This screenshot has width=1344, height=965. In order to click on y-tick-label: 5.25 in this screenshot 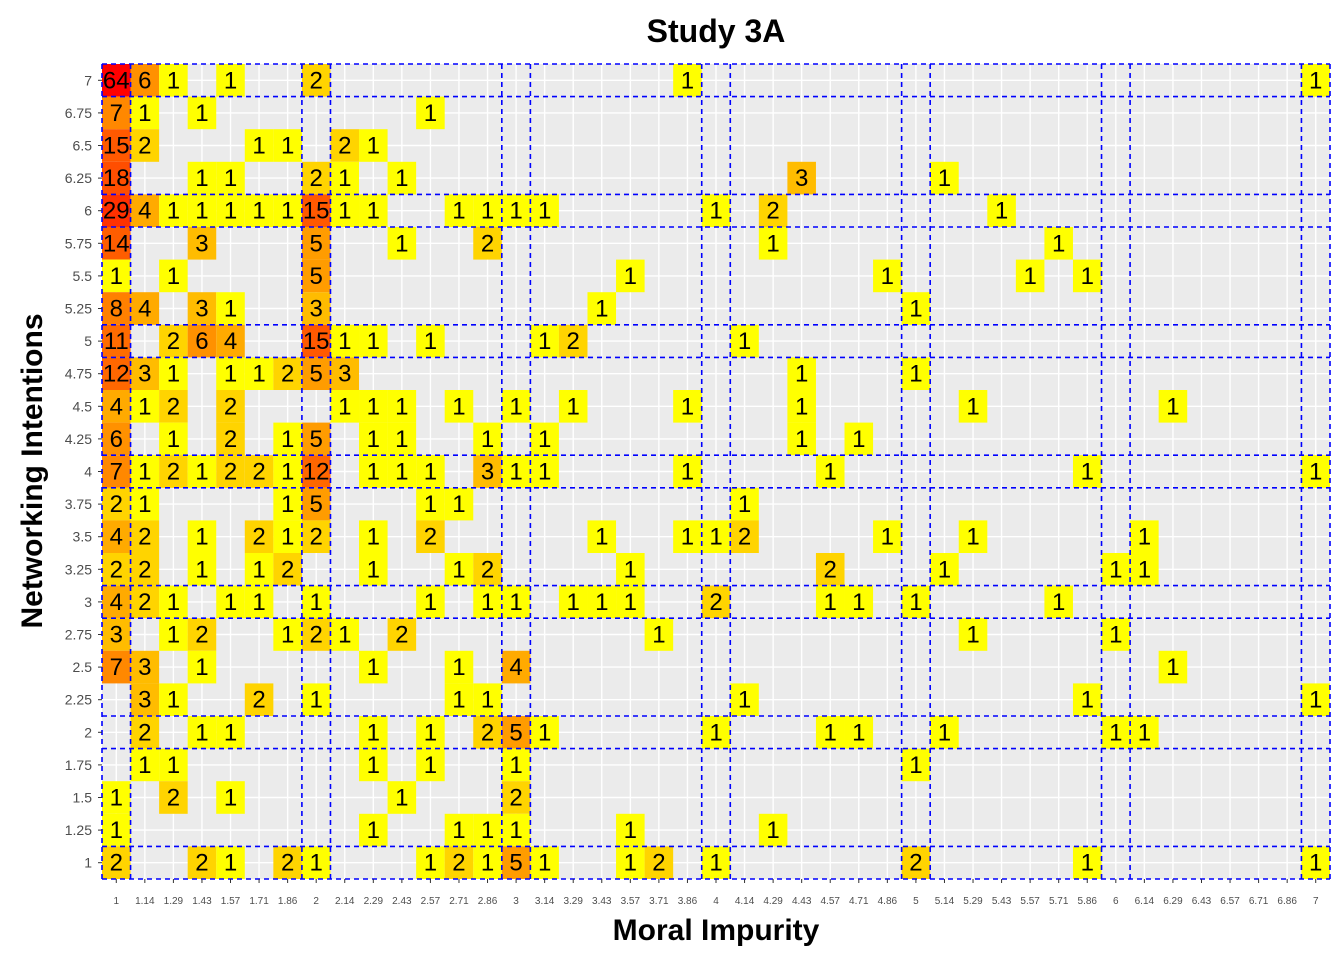, I will do `click(78, 309)`.